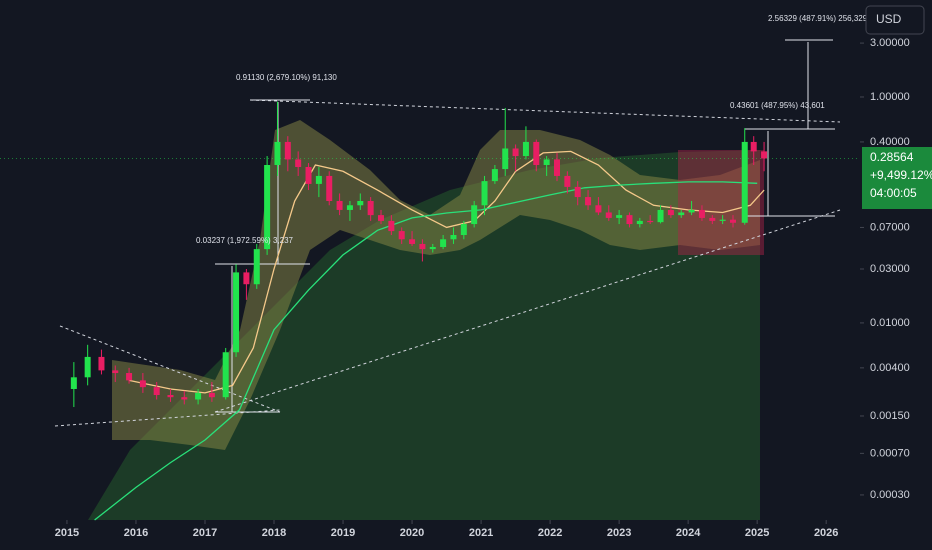 The height and width of the screenshot is (550, 932). I want to click on y-tick-label: 0.00030, so click(890, 495).